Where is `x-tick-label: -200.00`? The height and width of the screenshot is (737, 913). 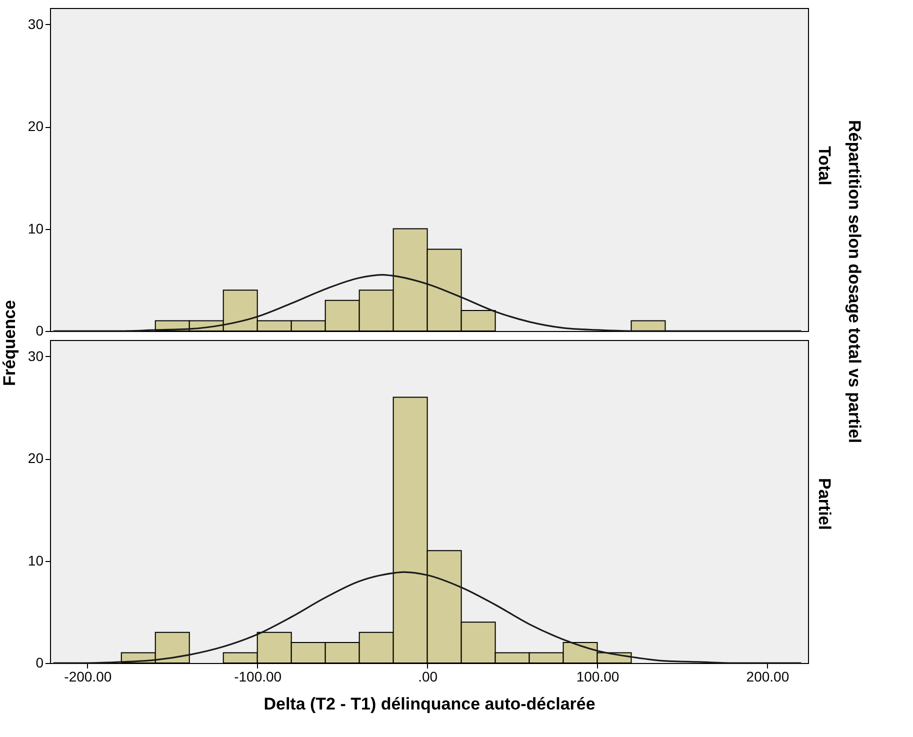 x-tick-label: -200.00 is located at coordinates (88, 676).